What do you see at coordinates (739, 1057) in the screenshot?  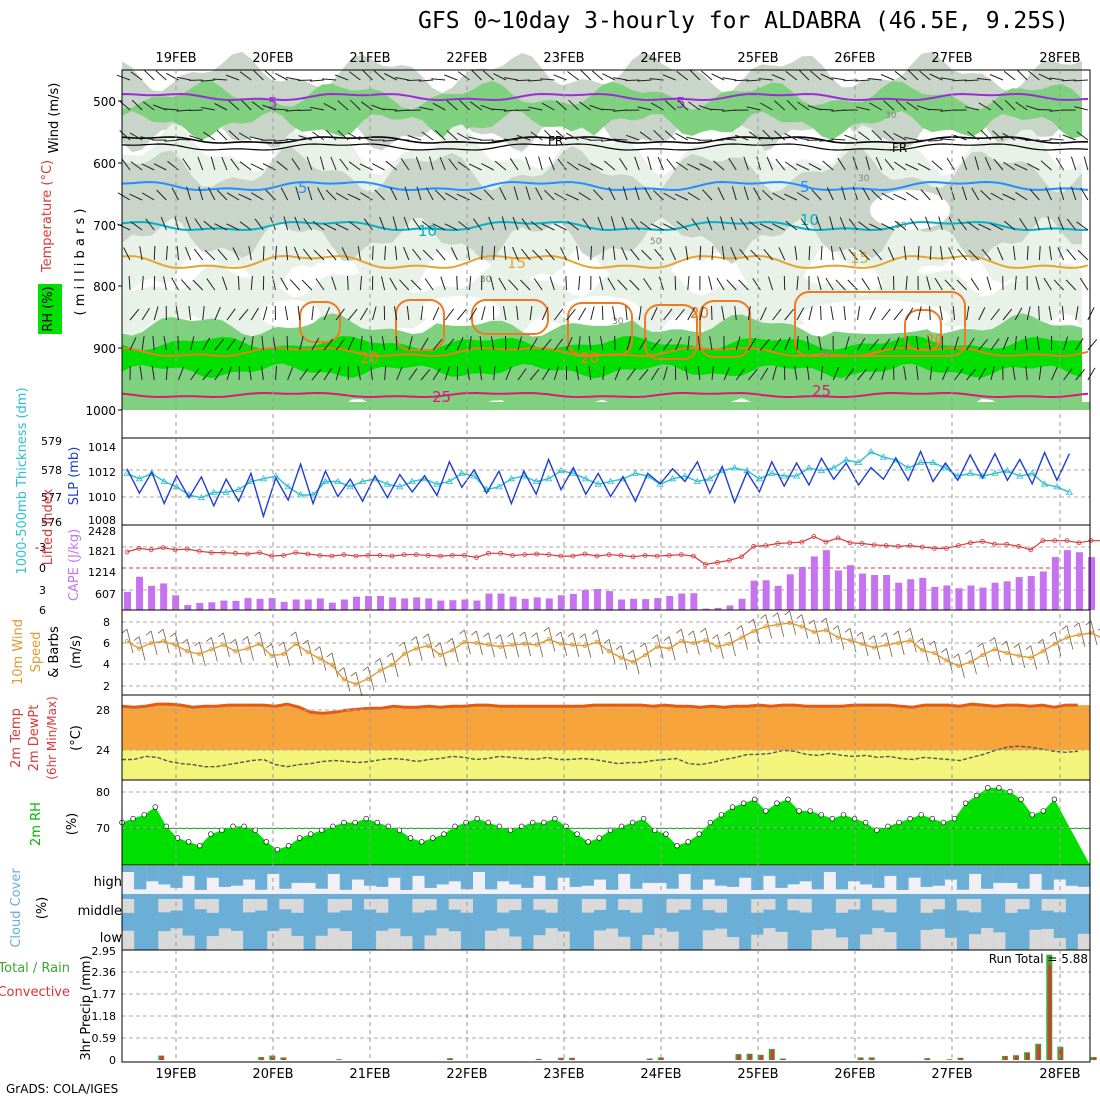 I see `precip-conv-bar` at bounding box center [739, 1057].